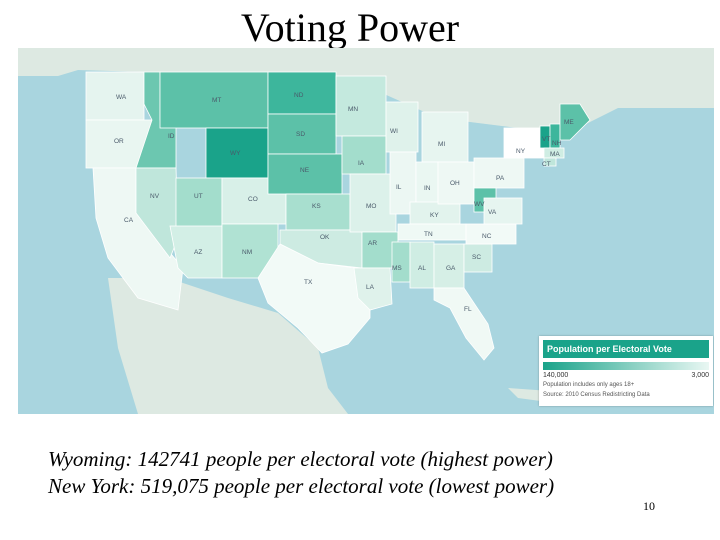  What do you see at coordinates (299, 95) in the screenshot?
I see `label-nd: ND` at bounding box center [299, 95].